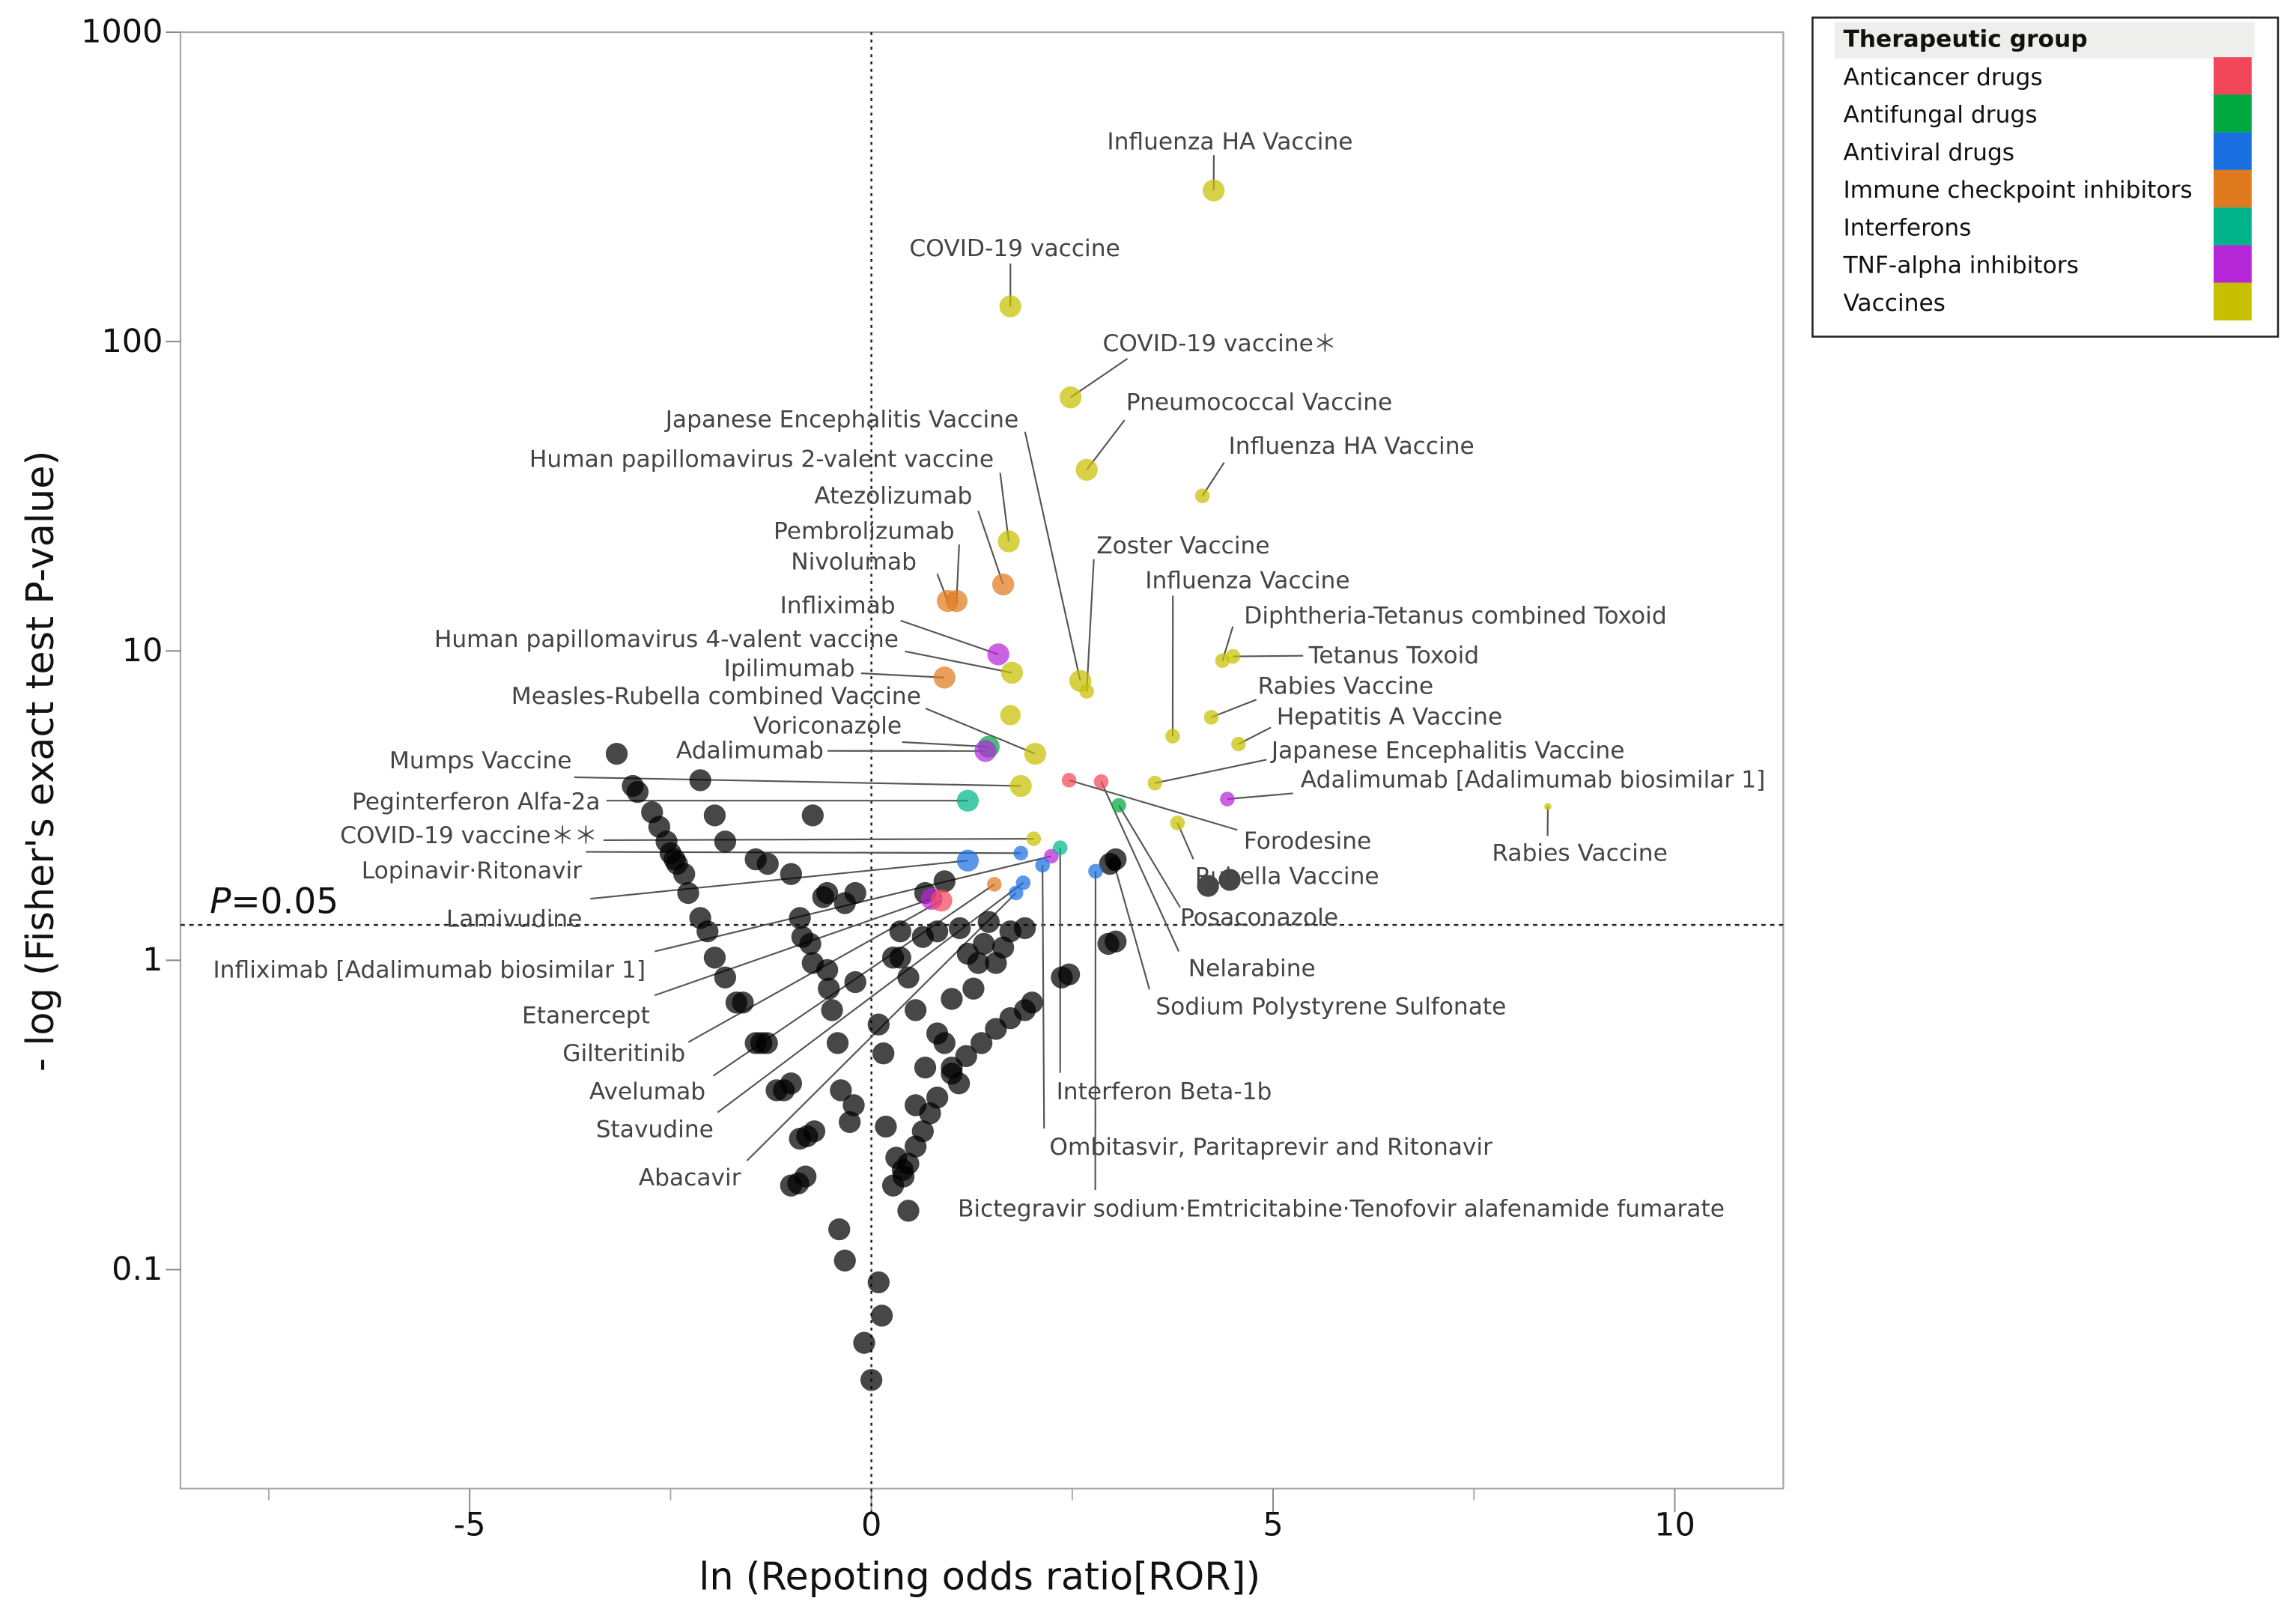 Image resolution: width=2296 pixels, height=1613 pixels. I want to click on legend-label: TNF-alpha inhibitors, so click(1960, 265).